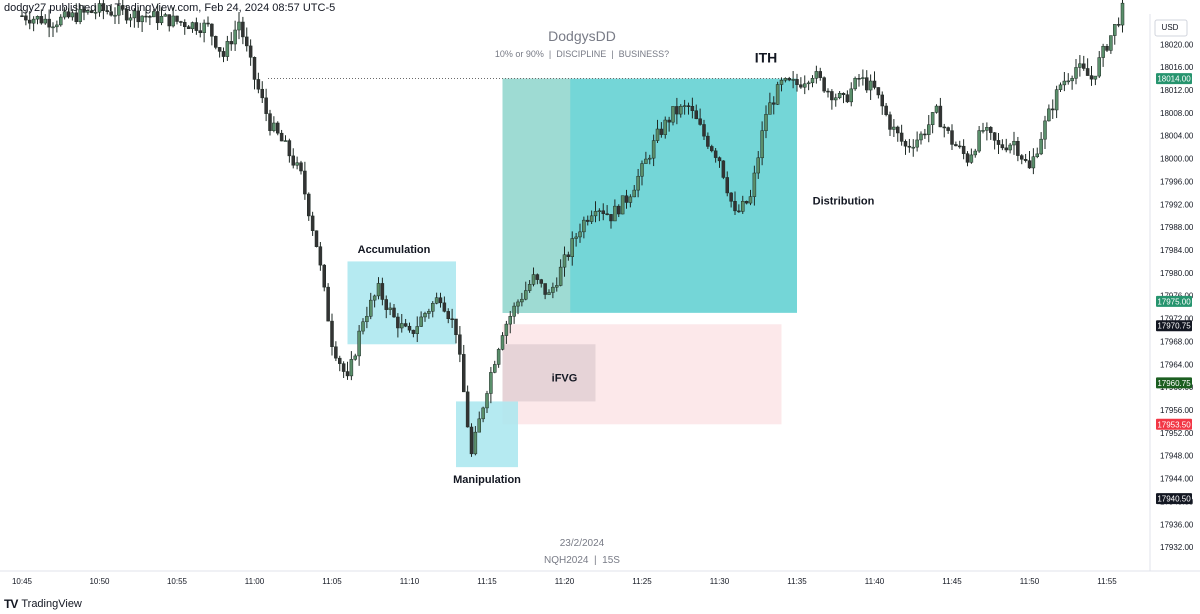 This screenshot has width=1200, height=614. I want to click on price-label: 18014.00, so click(1174, 79).